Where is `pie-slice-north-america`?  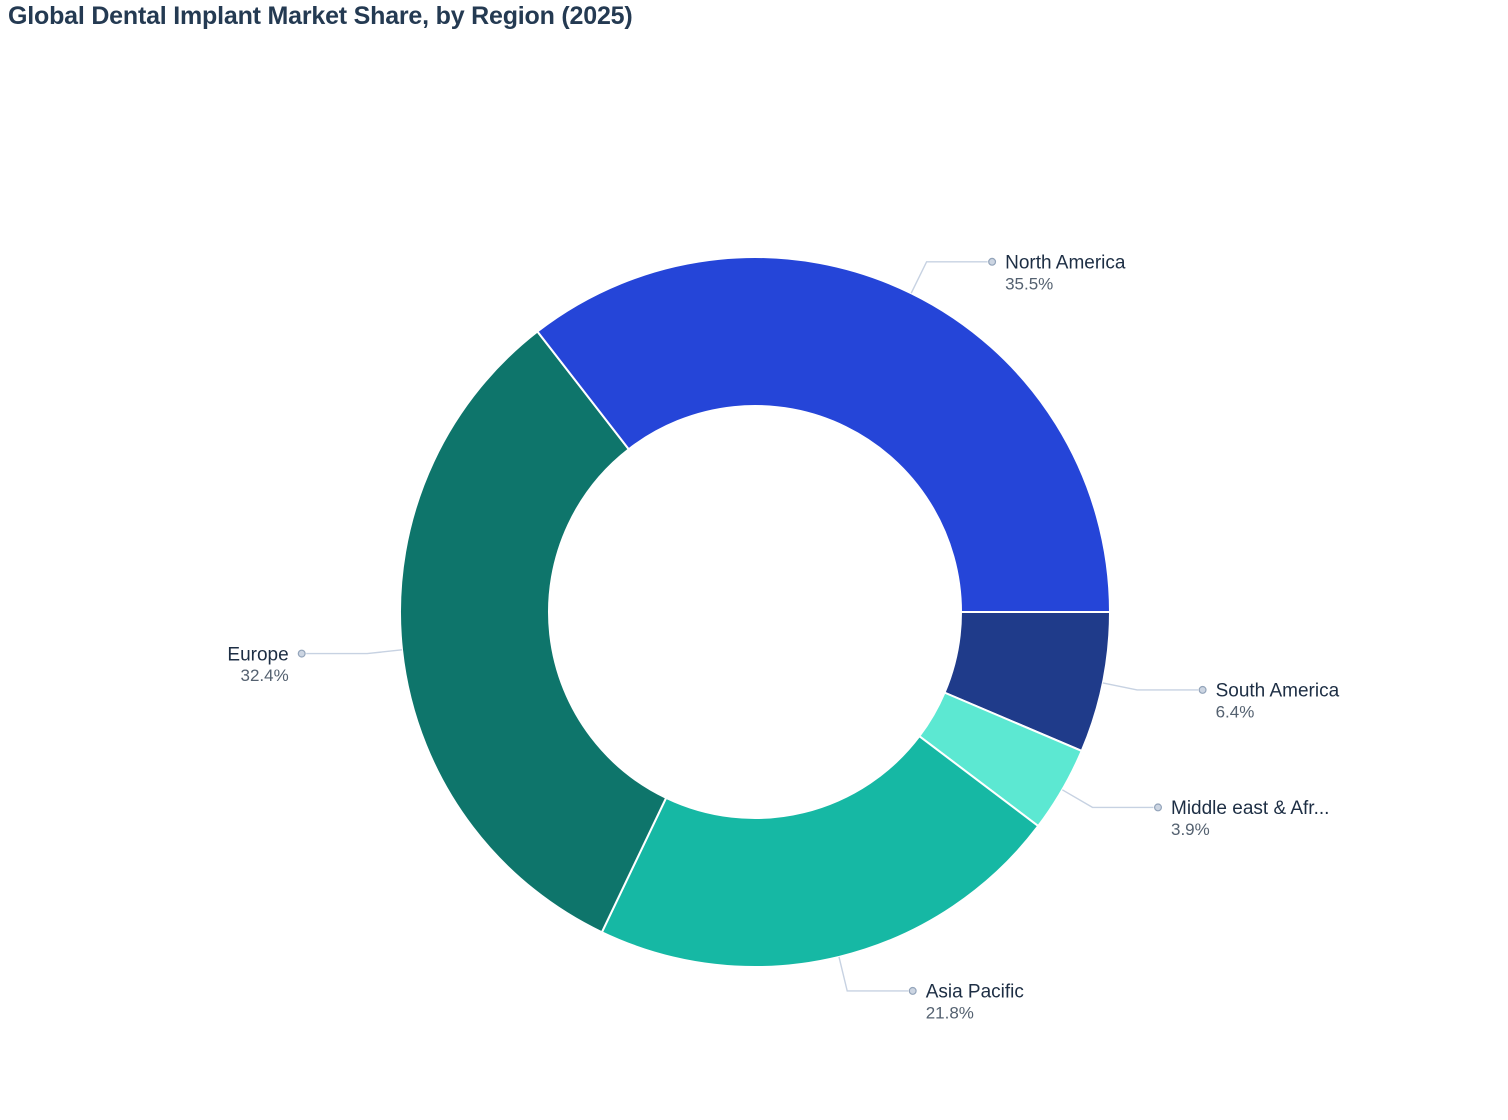 pie-slice-north-america is located at coordinates (823, 434).